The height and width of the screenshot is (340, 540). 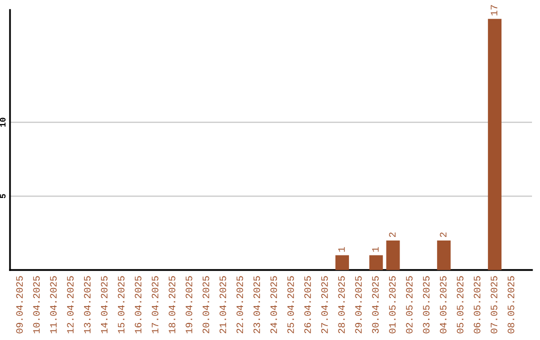 I want to click on x-tick-label: 20.04.2025, so click(x=206, y=305).